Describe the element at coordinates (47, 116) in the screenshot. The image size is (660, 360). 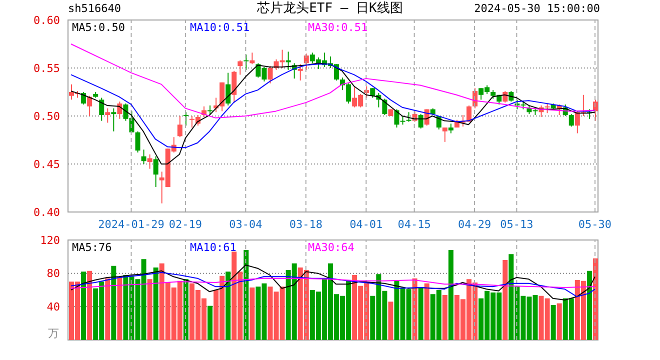
I see `y-tick-label: 0.50` at that location.